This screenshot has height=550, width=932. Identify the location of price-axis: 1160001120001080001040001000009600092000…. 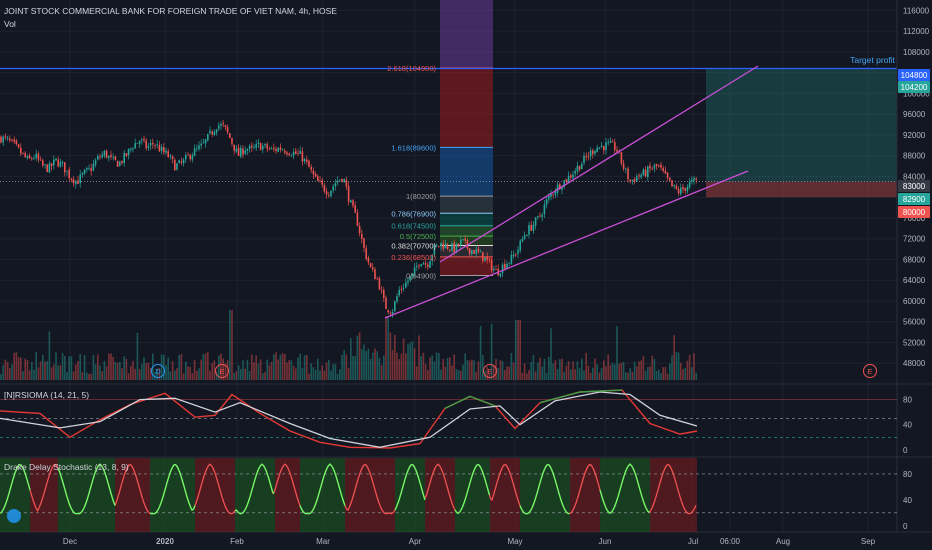
(914, 268).